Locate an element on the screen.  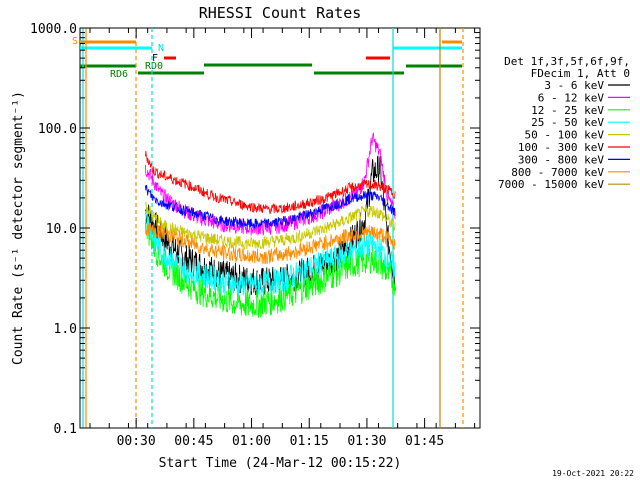
footer-date: 19-Oct-2021 20:22 is located at coordinates (593, 473).